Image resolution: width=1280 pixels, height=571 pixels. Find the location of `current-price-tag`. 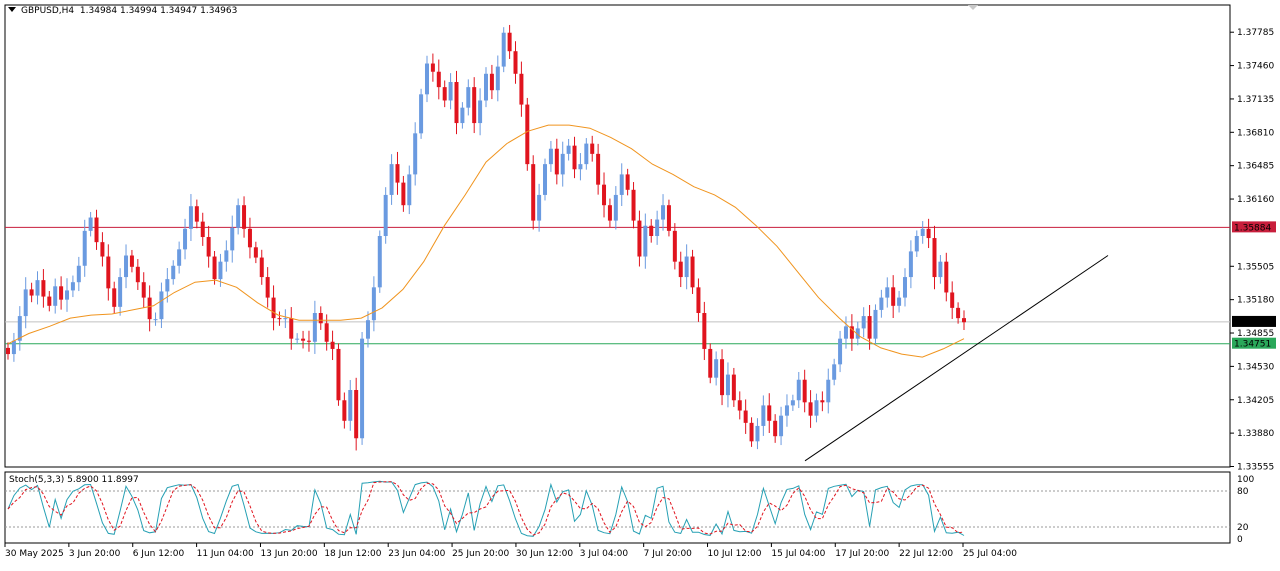

current-price-tag is located at coordinates (1254, 321).